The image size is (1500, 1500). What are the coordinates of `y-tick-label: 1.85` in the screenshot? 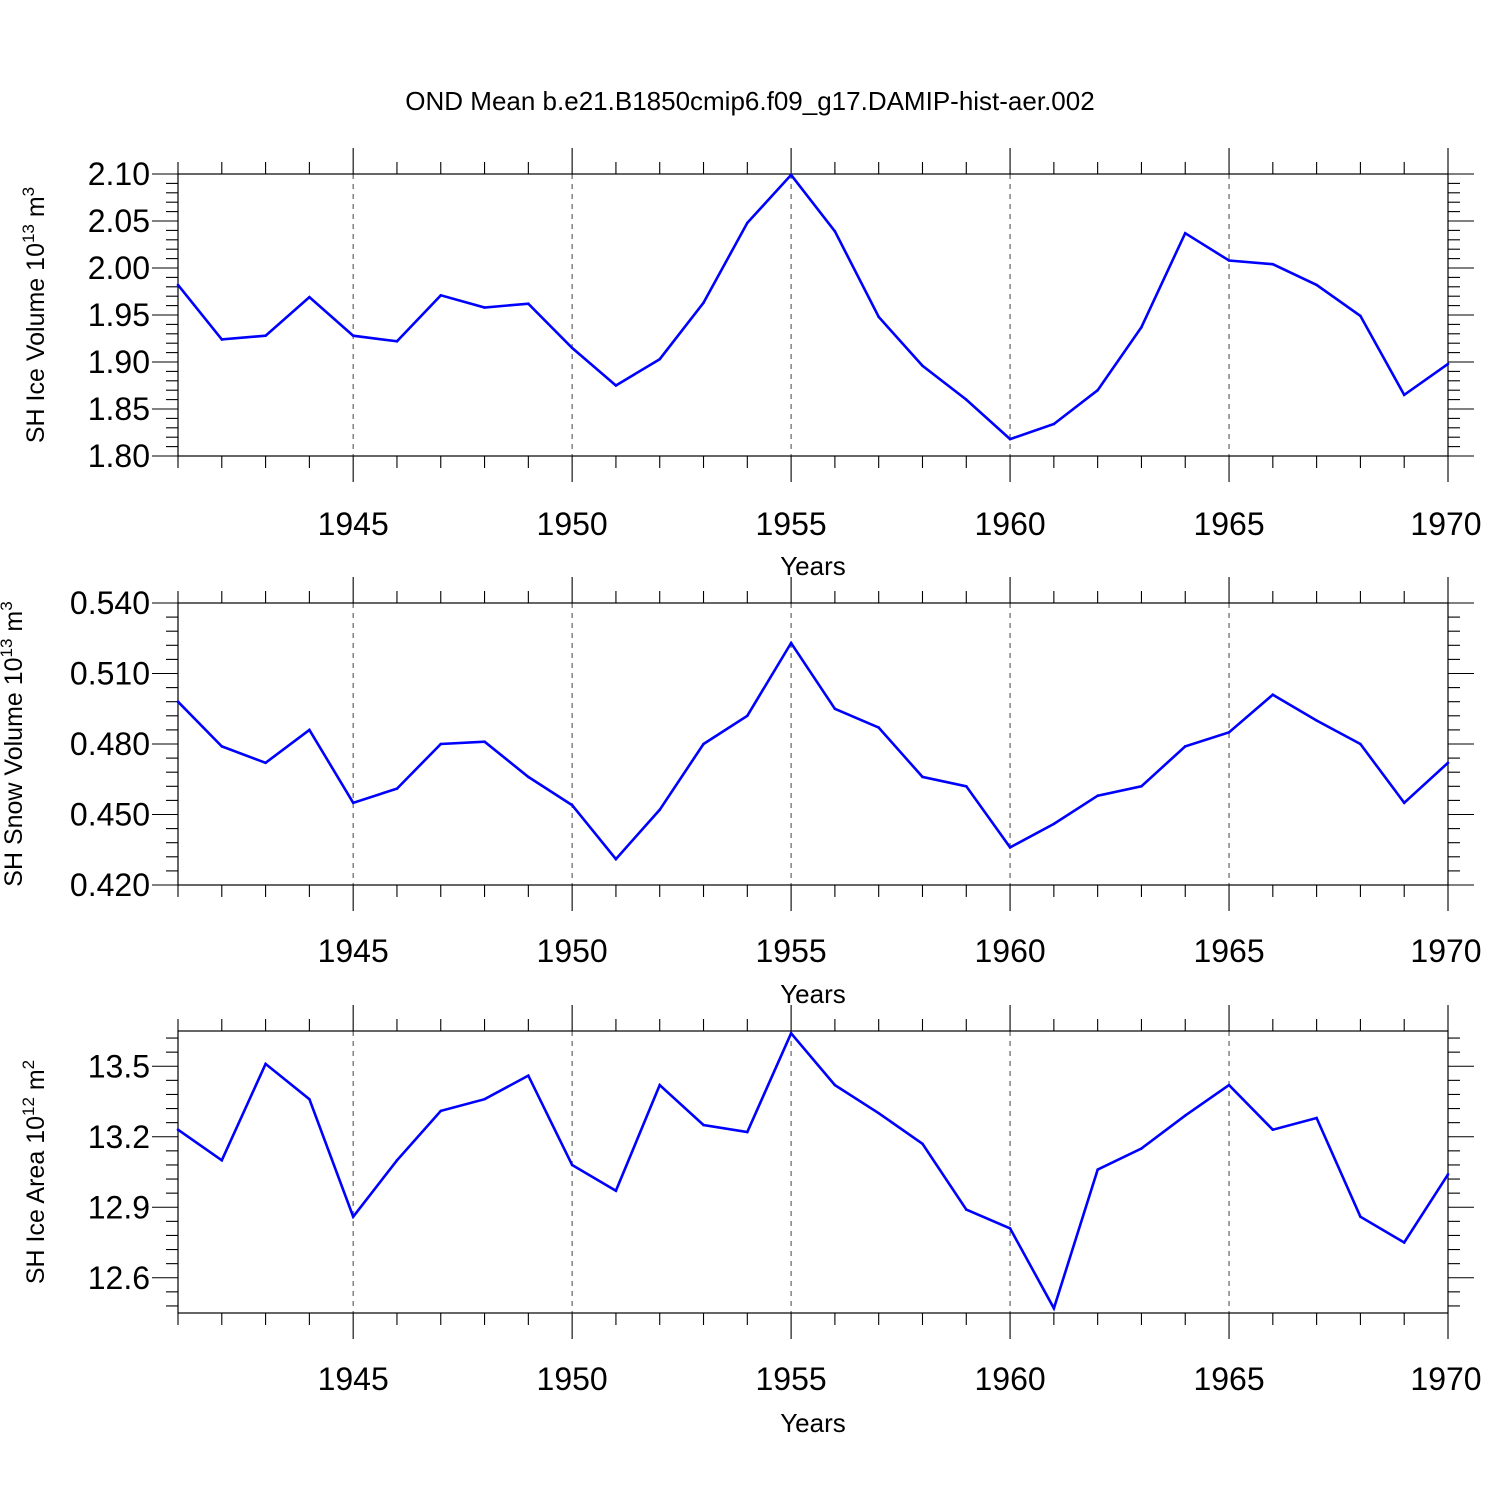 It's located at (119, 409).